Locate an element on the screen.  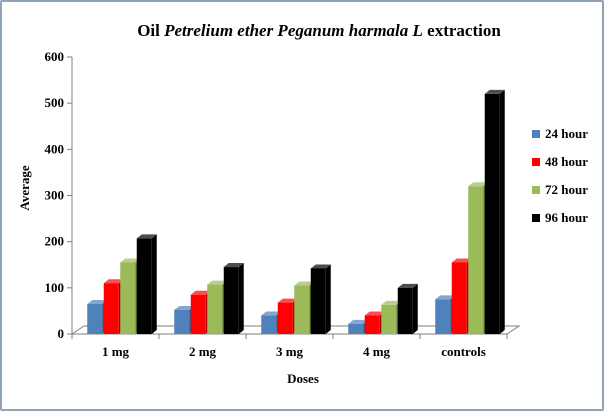
chart-title-part-2: extraction is located at coordinates (462, 30).